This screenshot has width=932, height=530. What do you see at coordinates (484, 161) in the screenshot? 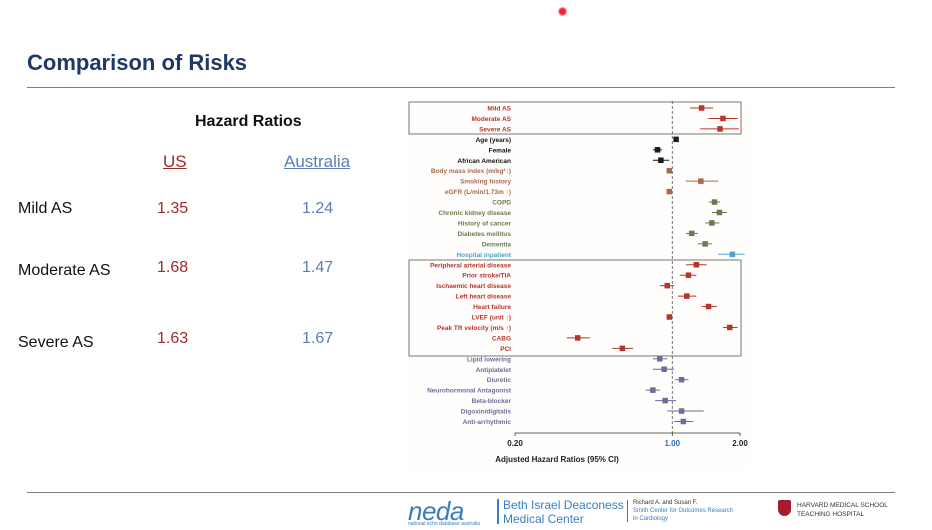
I see `row-label: African American` at bounding box center [484, 161].